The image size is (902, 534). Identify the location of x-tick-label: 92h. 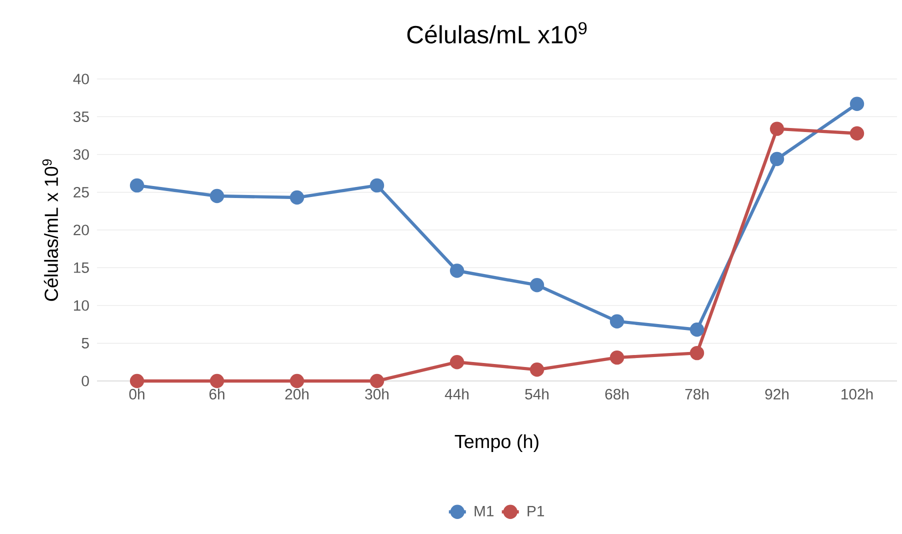
(776, 394).